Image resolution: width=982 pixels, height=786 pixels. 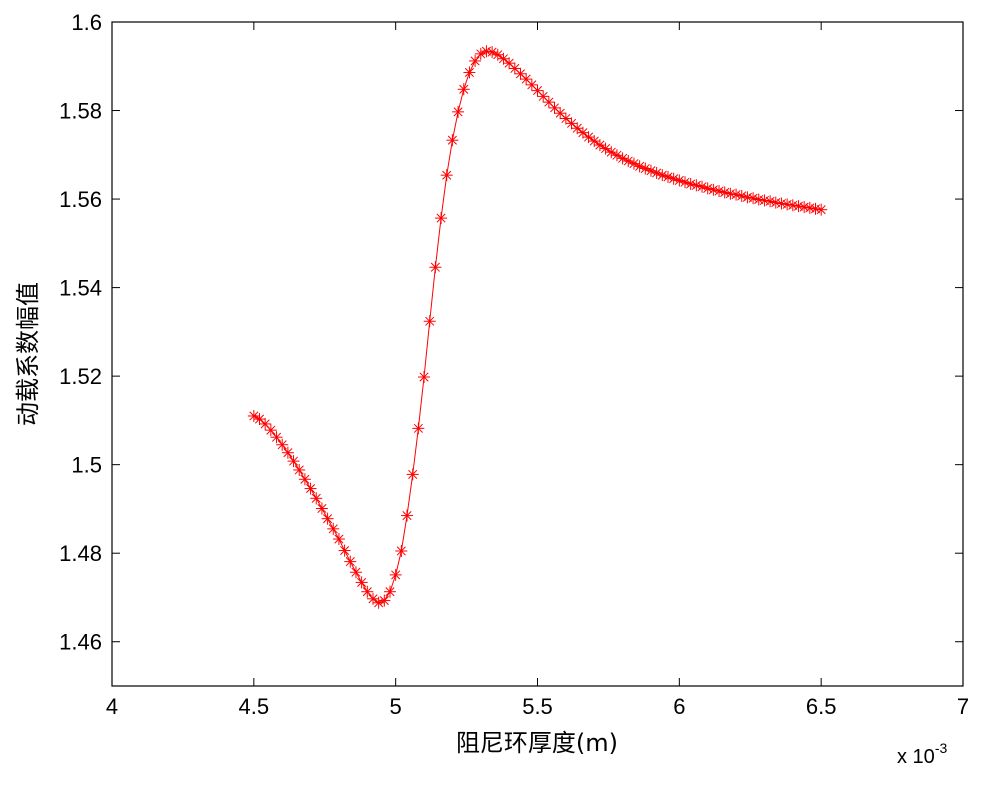 I want to click on y-axis-title: 动载系数幅值, so click(x=28, y=354).